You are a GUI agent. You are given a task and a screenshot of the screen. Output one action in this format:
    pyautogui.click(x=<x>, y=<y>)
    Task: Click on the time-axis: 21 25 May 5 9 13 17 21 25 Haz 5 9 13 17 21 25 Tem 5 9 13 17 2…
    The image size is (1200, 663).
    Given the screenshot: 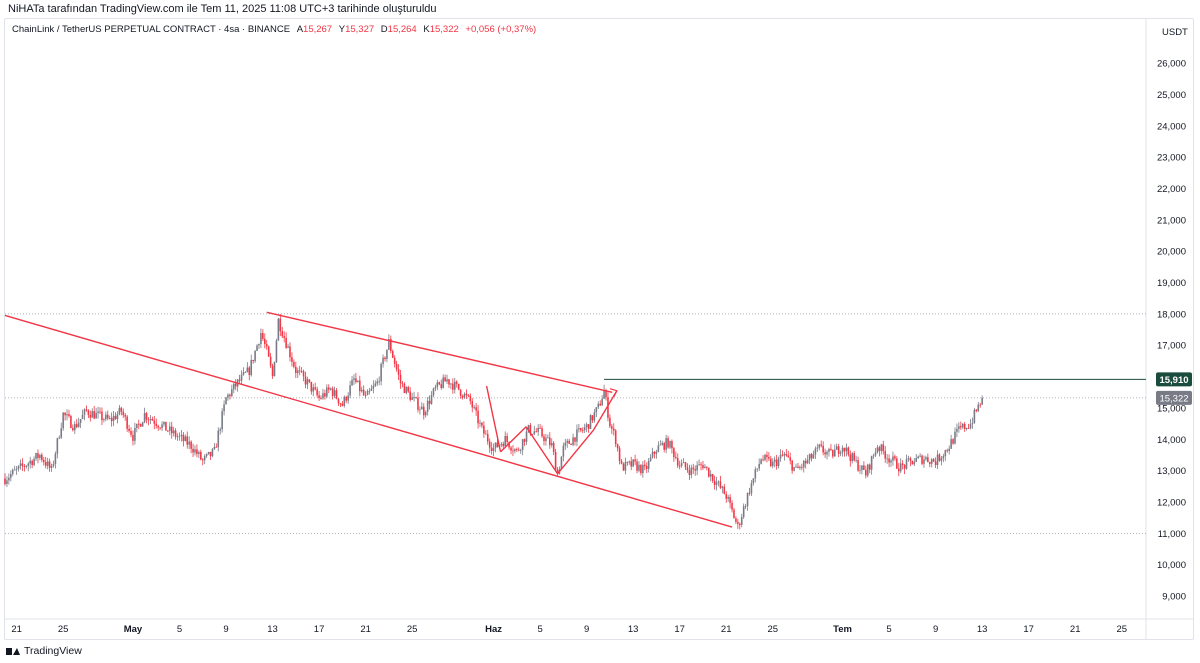 What is the action you would take?
    pyautogui.click(x=569, y=629)
    